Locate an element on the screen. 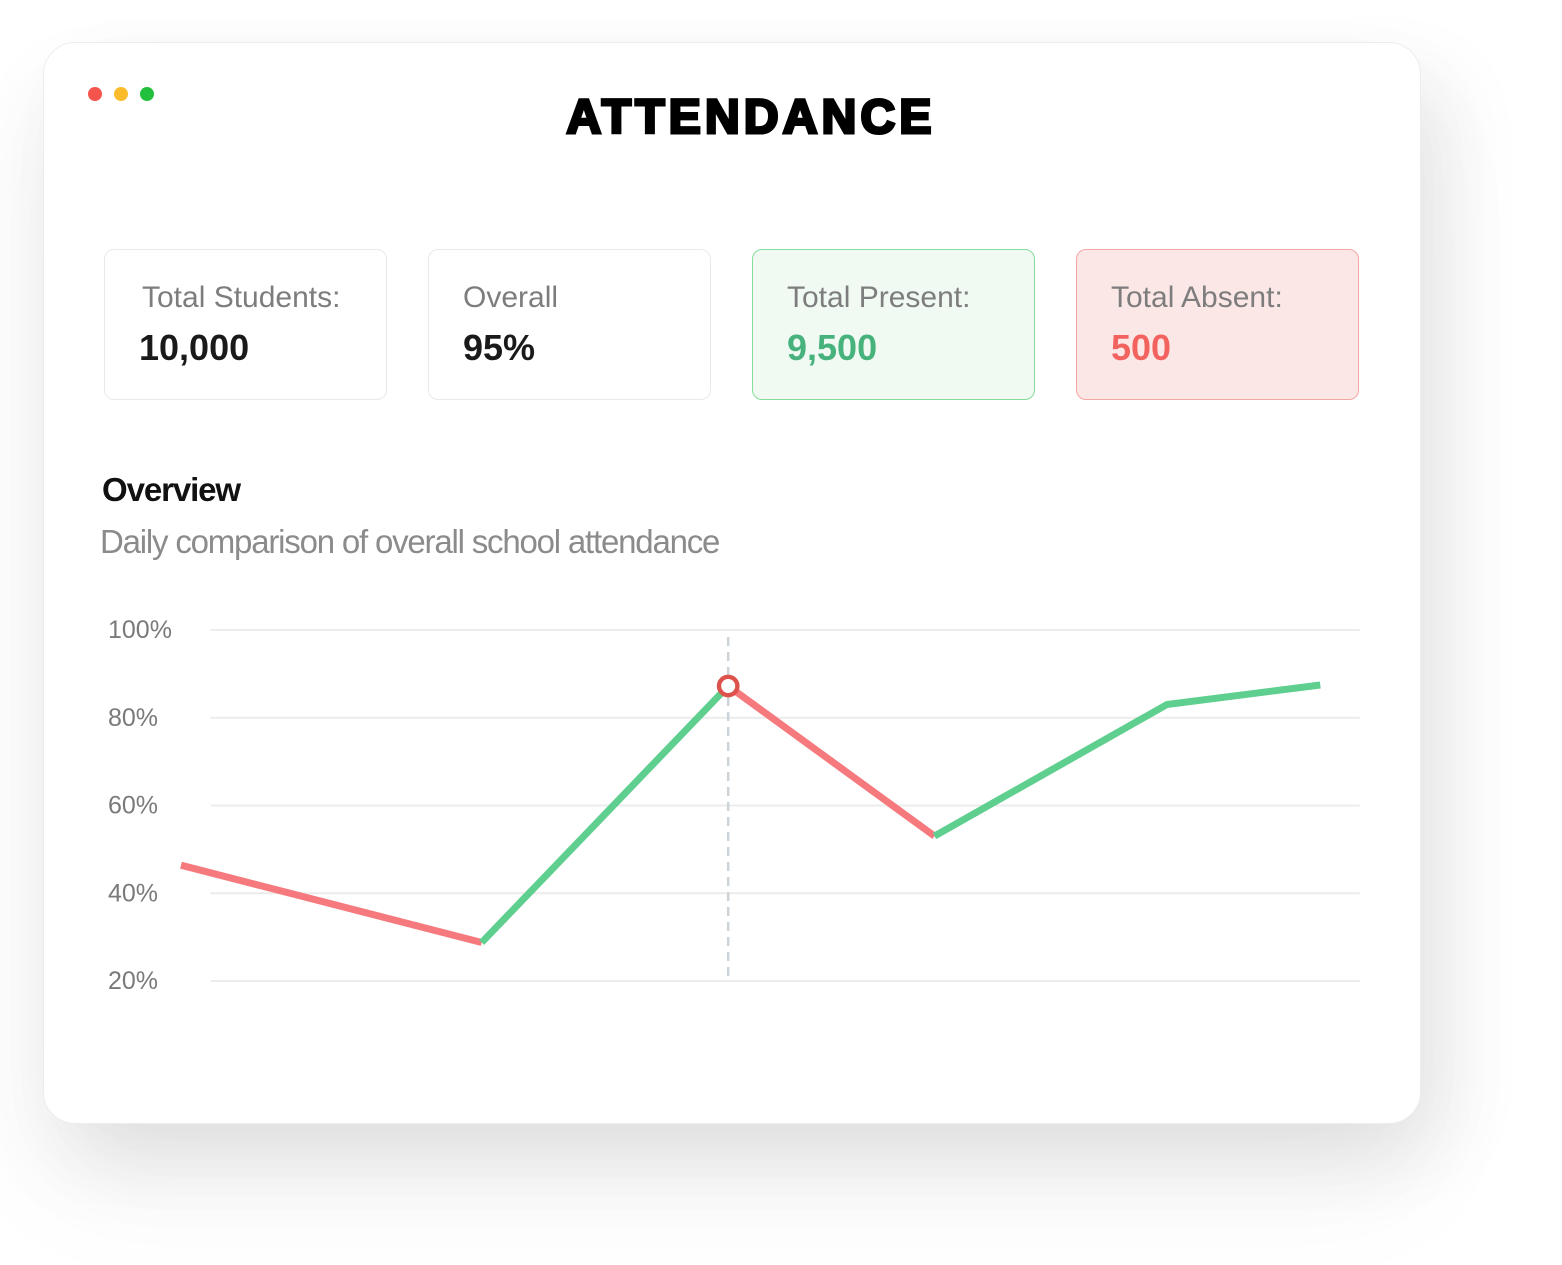 The image size is (1562, 1265). svg-text: 40% is located at coordinates (133, 893).